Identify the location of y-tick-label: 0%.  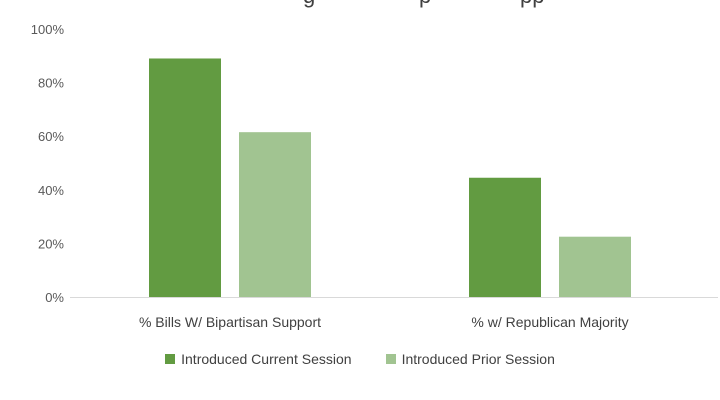
(54, 297).